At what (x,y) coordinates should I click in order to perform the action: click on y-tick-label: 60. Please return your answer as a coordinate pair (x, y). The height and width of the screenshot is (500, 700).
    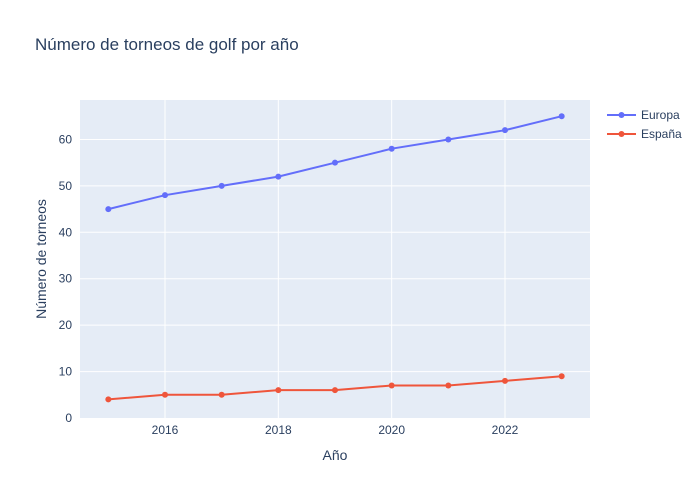
    Looking at the image, I should click on (66, 139).